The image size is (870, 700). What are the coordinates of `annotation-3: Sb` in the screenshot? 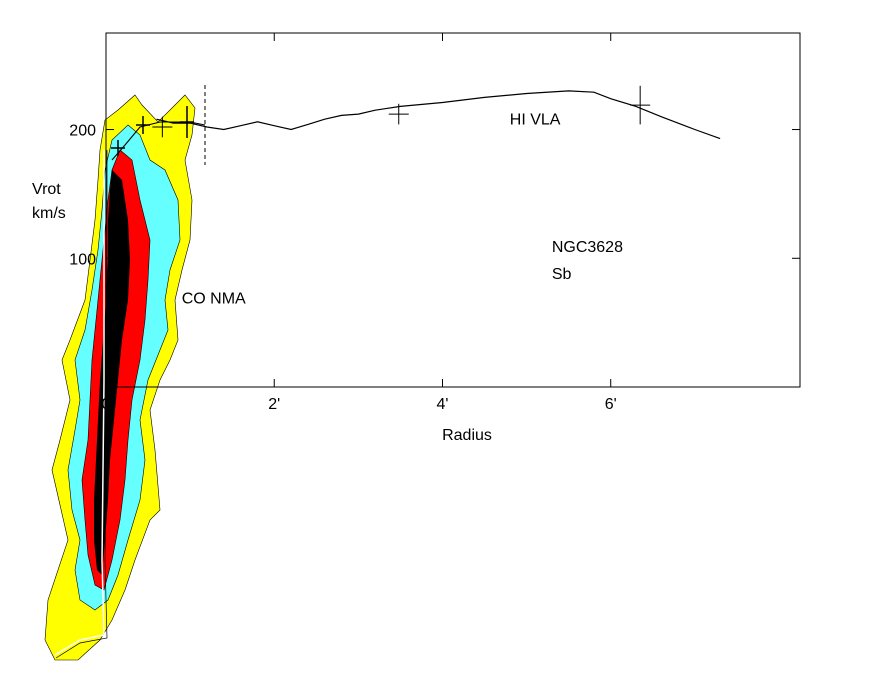 It's located at (562, 274).